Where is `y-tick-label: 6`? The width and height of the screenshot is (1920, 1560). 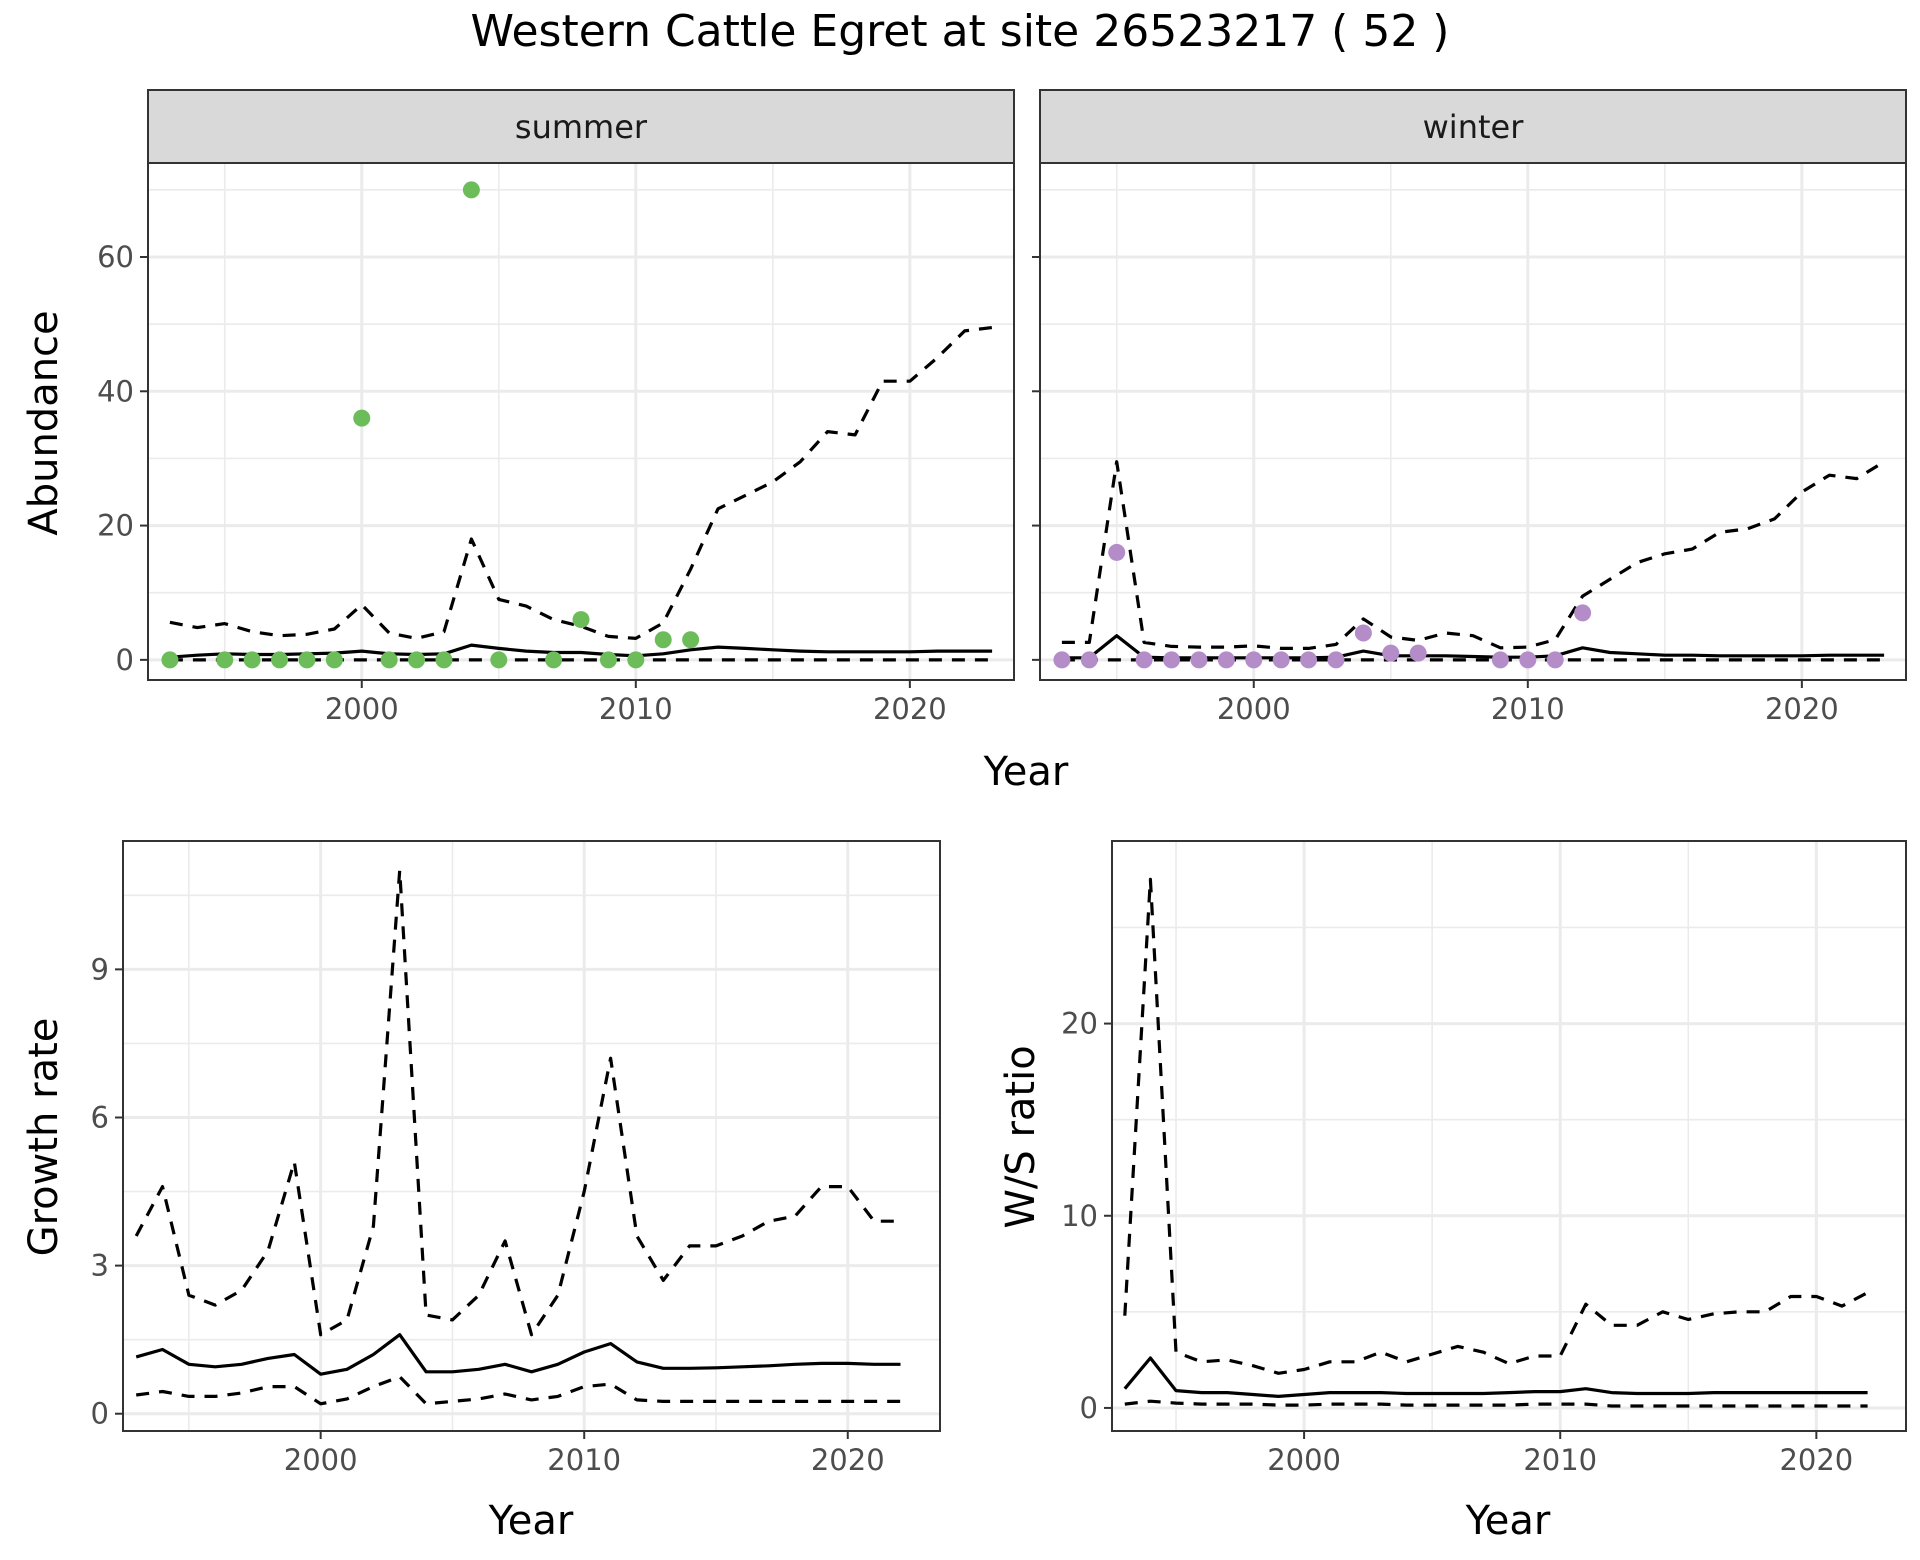 y-tick-label: 6 is located at coordinates (100, 1117).